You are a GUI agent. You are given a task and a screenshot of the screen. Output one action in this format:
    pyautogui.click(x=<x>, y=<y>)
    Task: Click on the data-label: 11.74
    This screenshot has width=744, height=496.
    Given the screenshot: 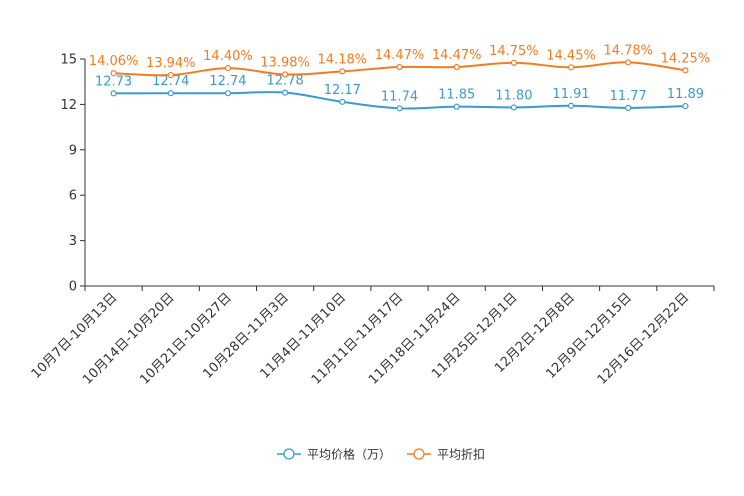 What is the action you would take?
    pyautogui.click(x=399, y=96)
    